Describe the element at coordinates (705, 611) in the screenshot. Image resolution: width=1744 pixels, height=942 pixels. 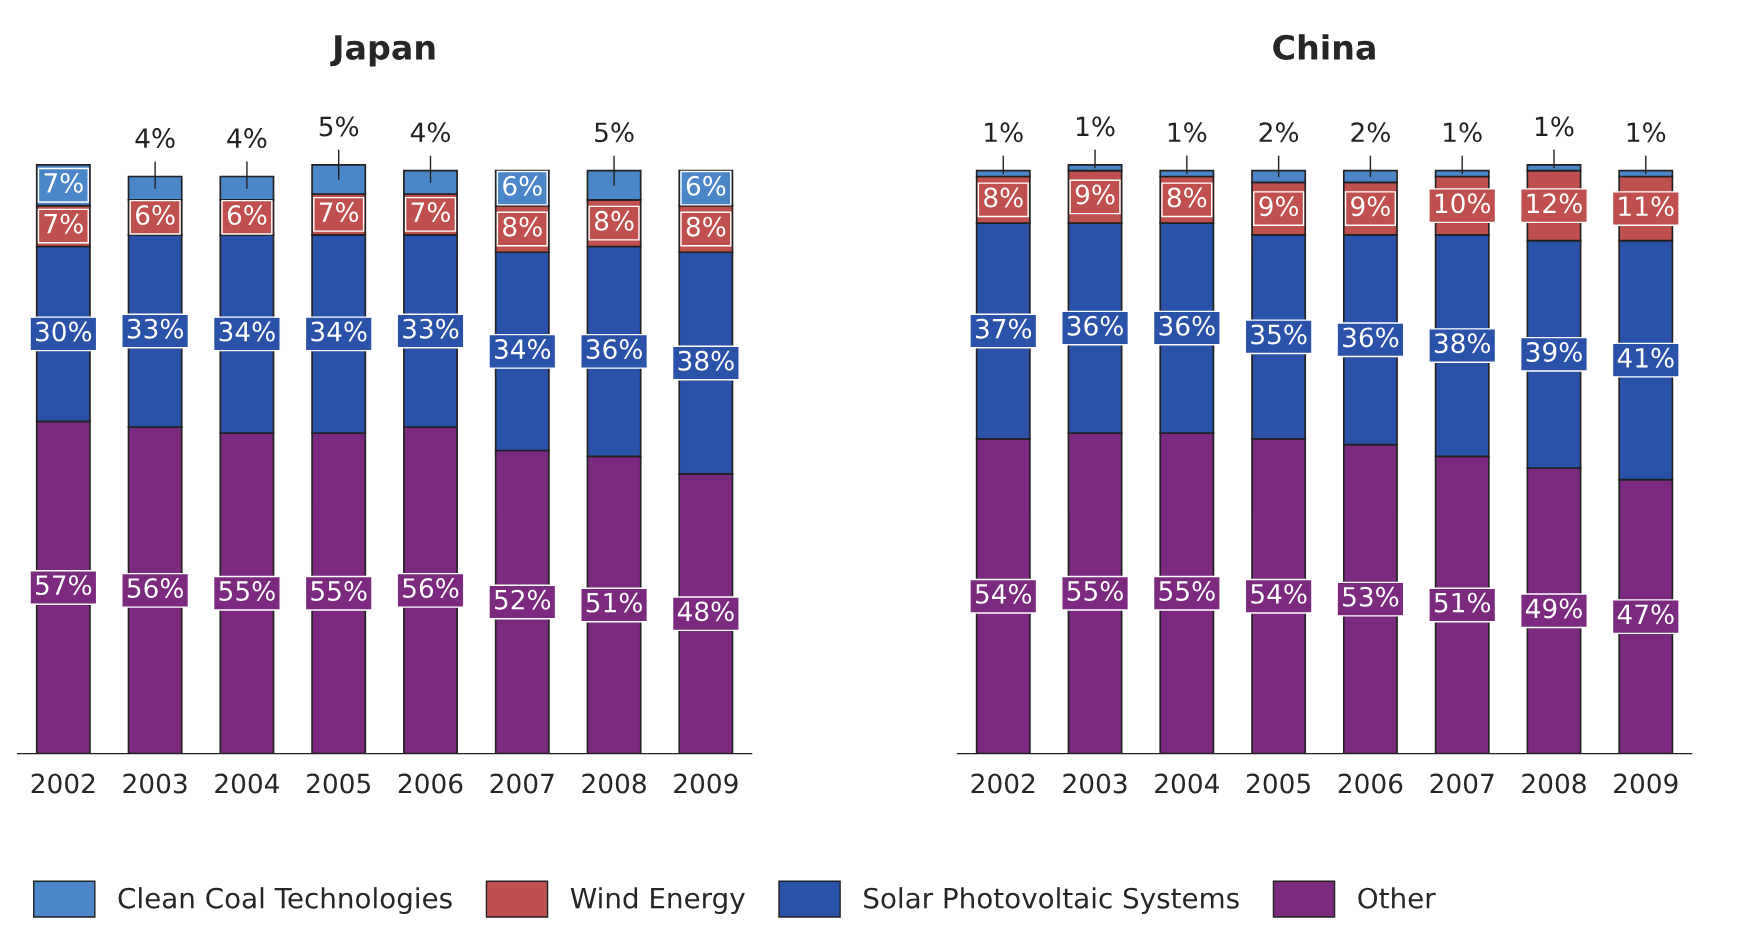
I see `data-label: 48%` at that location.